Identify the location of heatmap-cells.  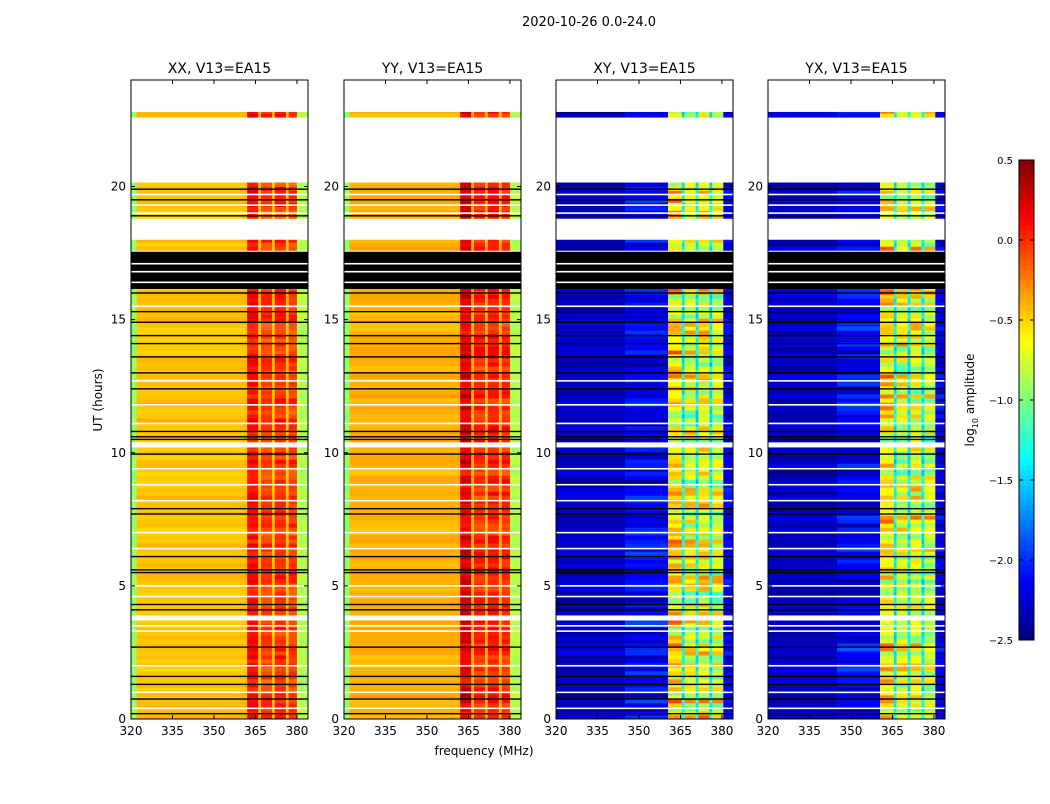
(219, 415).